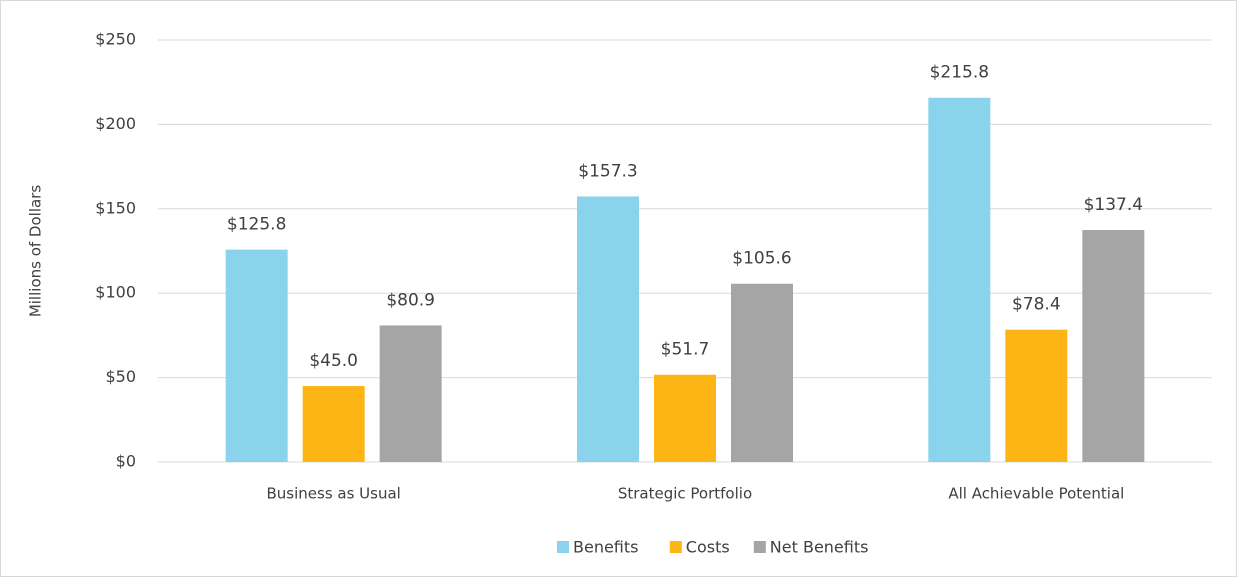  What do you see at coordinates (959, 73) in the screenshot?
I see `value-label: $215.8` at bounding box center [959, 73].